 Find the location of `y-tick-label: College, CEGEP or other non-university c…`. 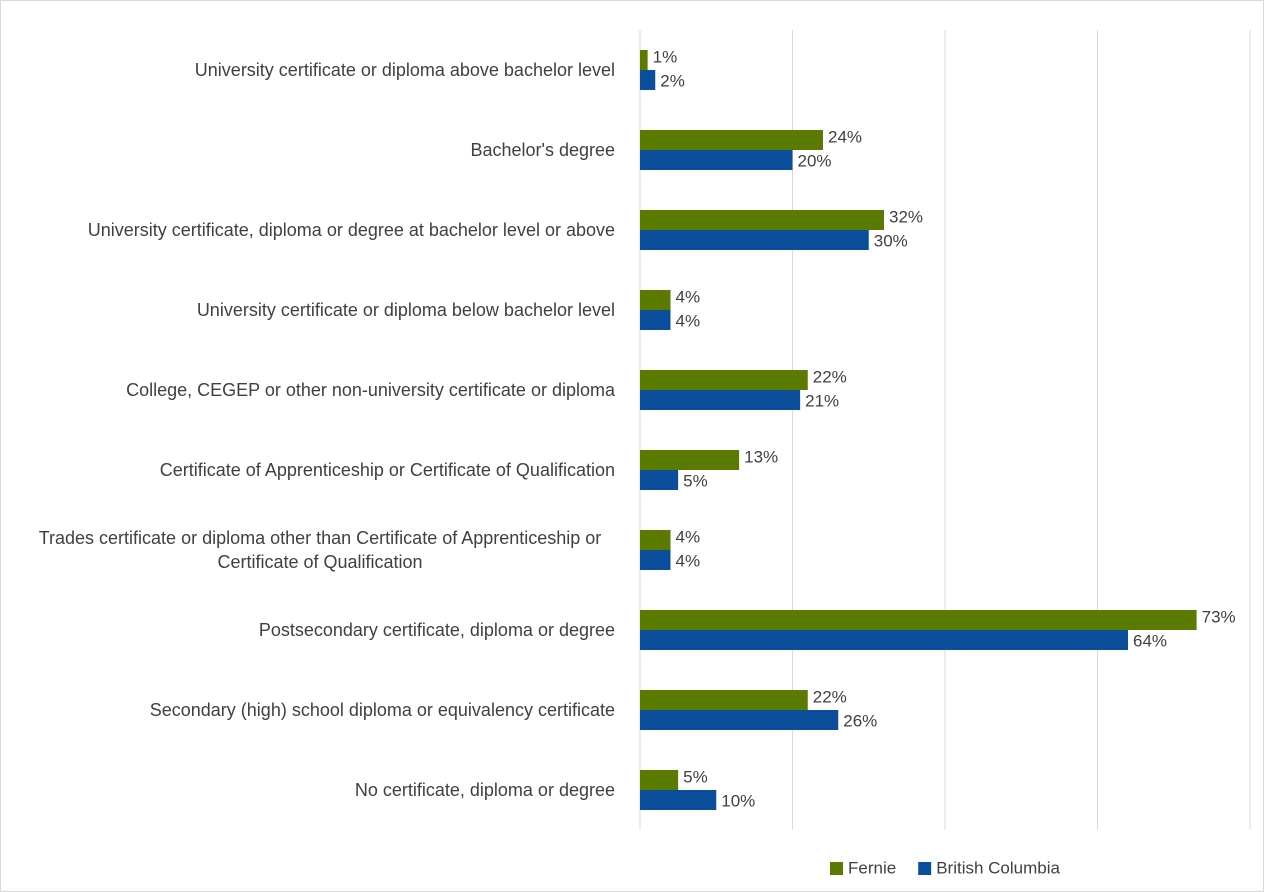

y-tick-label: College, CEGEP or other non-university c… is located at coordinates (370, 390).